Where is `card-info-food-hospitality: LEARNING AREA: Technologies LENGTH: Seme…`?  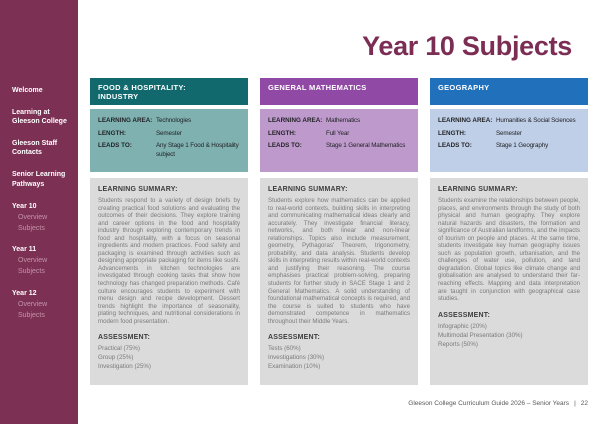
card-info-food-hospitality: LEARNING AREA: Technologies LENGTH: Seme… is located at coordinates (169, 140).